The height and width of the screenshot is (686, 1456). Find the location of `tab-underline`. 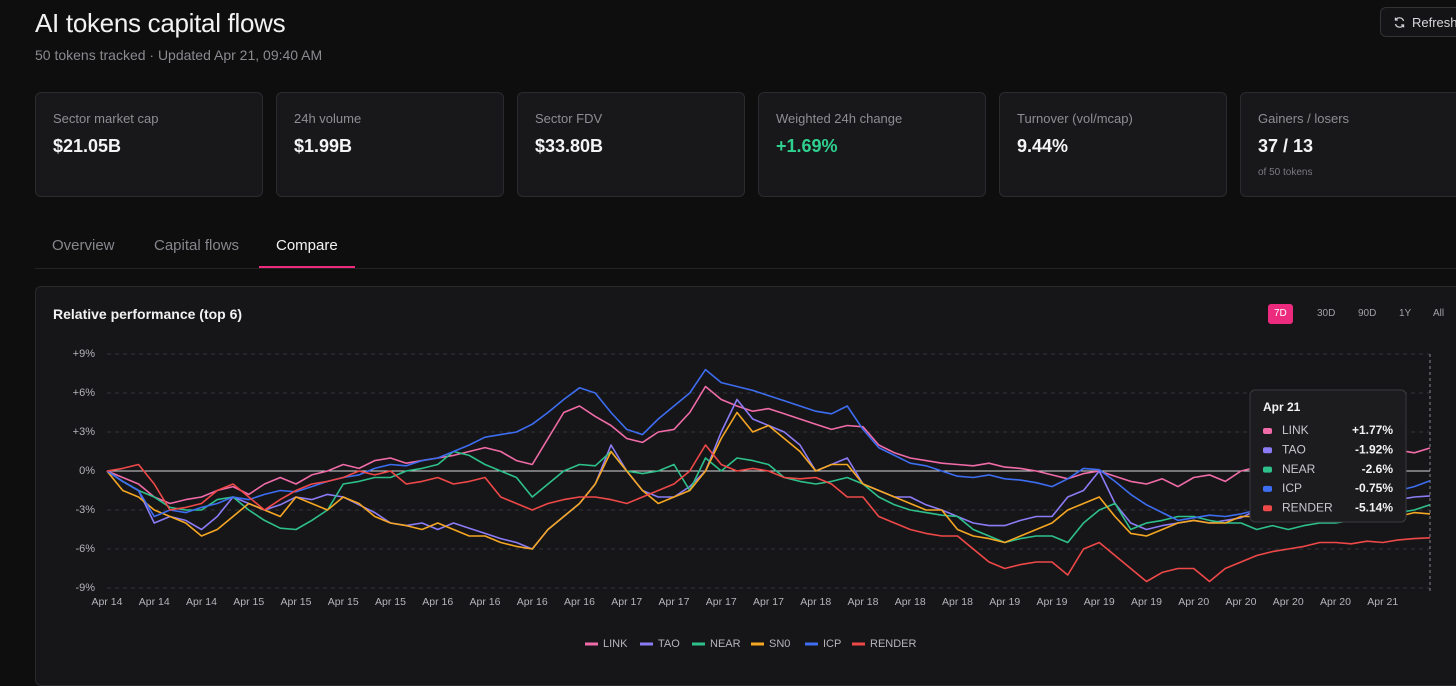

tab-underline is located at coordinates (307, 267).